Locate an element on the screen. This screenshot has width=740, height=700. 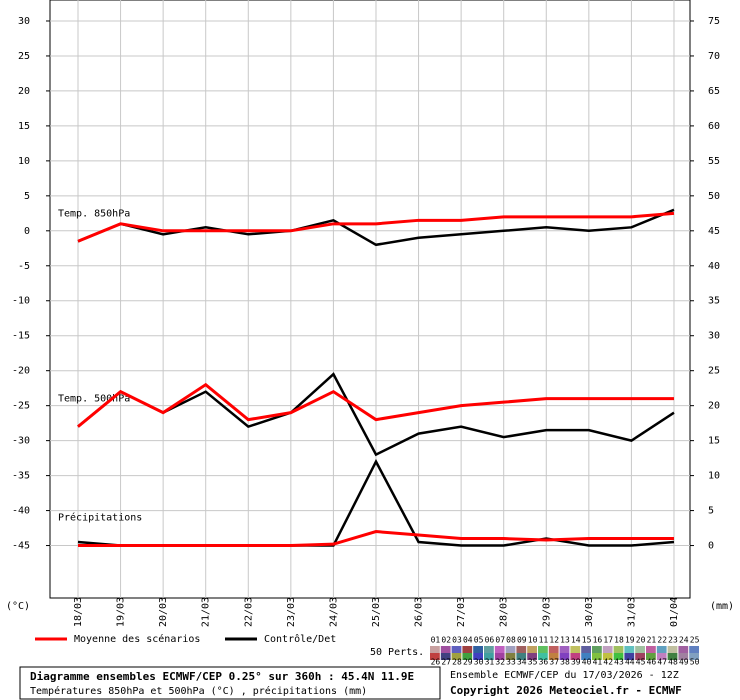
x-tick-label: 26/03 is located at coordinates (419, 612).